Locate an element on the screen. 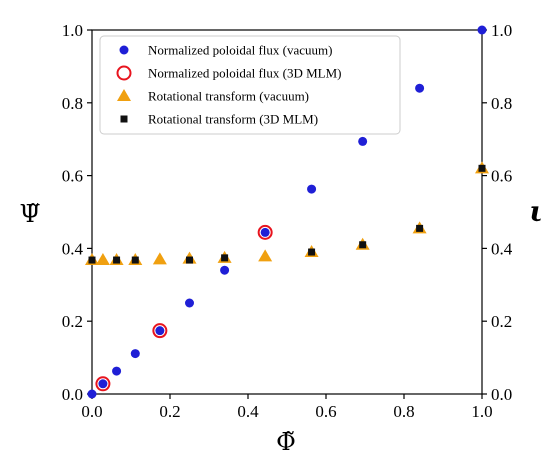 The width and height of the screenshot is (550, 474). left-y-tick-label: 1.0 is located at coordinates (72, 30).